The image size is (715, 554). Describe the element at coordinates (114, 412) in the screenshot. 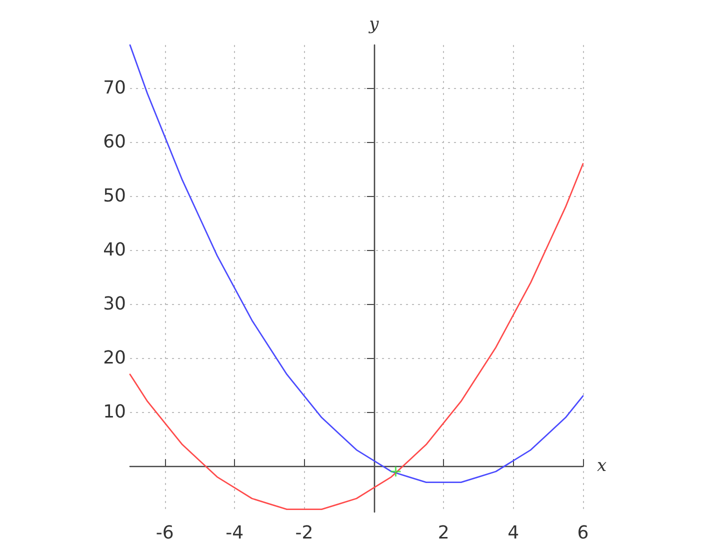

I see `y-tick-label: 10` at that location.